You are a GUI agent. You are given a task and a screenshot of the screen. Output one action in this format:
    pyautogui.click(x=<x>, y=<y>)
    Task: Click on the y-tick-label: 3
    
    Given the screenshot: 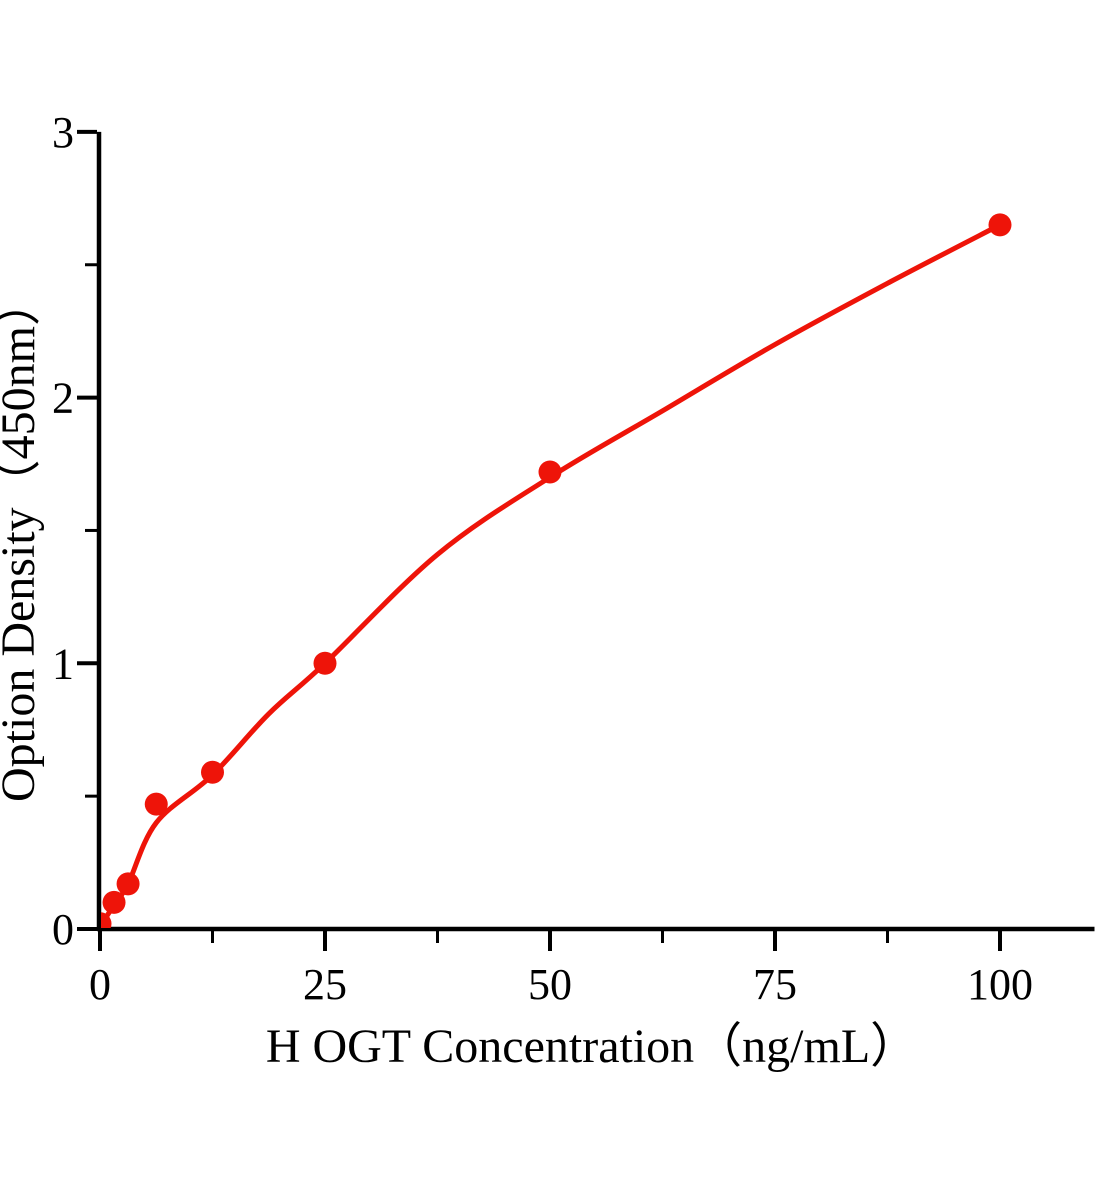 What is the action you would take?
    pyautogui.click(x=63, y=132)
    